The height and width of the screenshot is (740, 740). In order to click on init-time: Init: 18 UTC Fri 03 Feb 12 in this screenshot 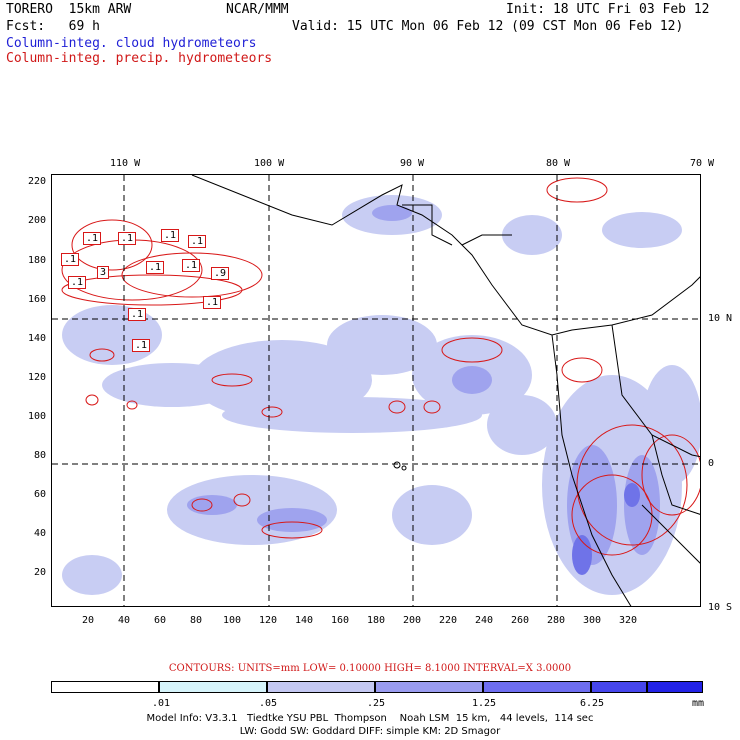, I will do `click(608, 9)`.